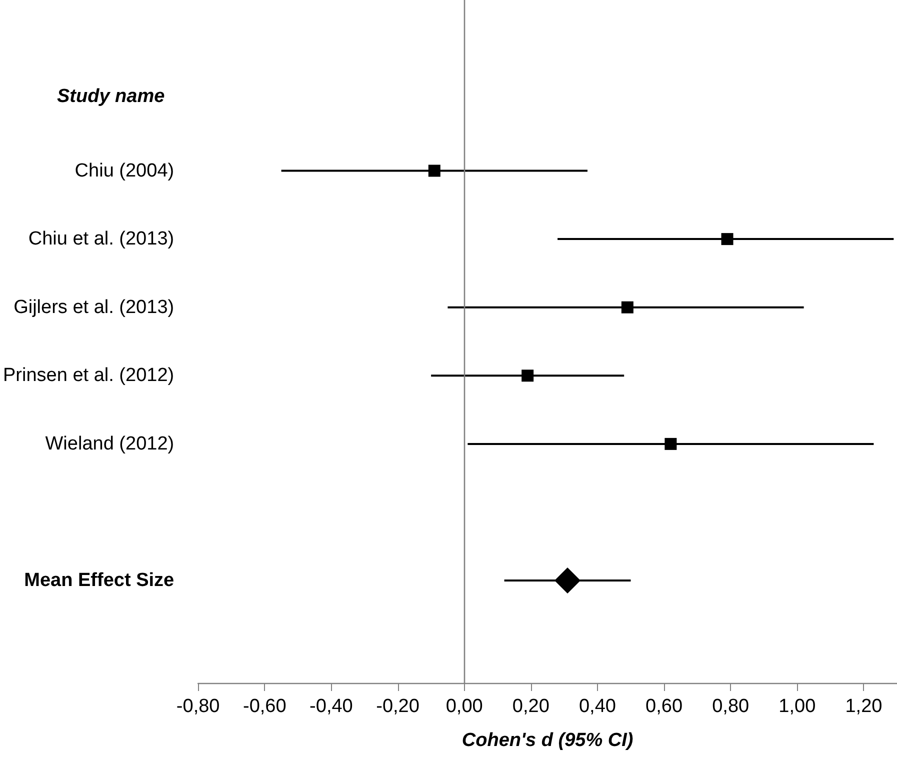  What do you see at coordinates (797, 706) in the screenshot?
I see `x-tick-label: 1,00` at bounding box center [797, 706].